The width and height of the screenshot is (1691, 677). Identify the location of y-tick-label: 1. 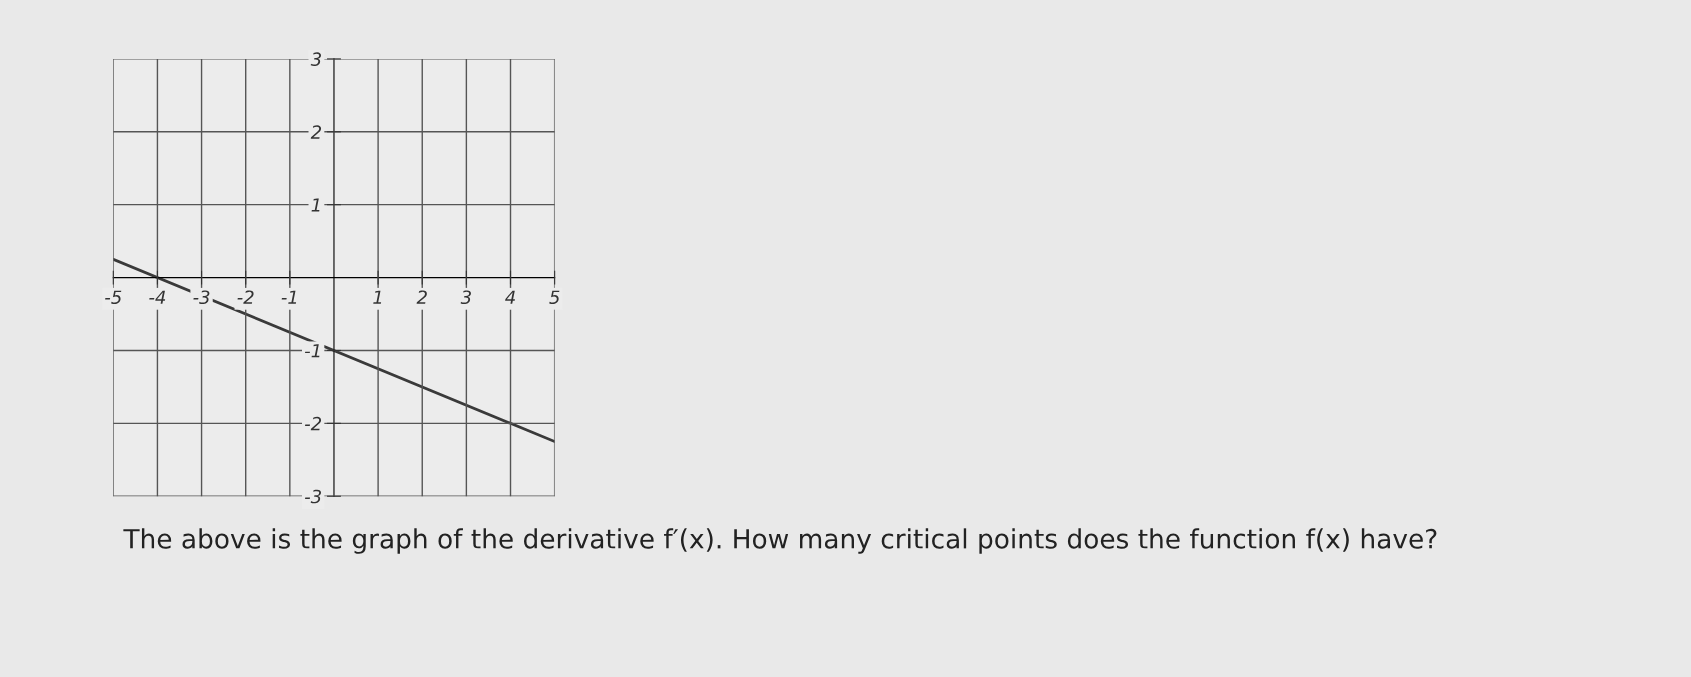
(315, 205).